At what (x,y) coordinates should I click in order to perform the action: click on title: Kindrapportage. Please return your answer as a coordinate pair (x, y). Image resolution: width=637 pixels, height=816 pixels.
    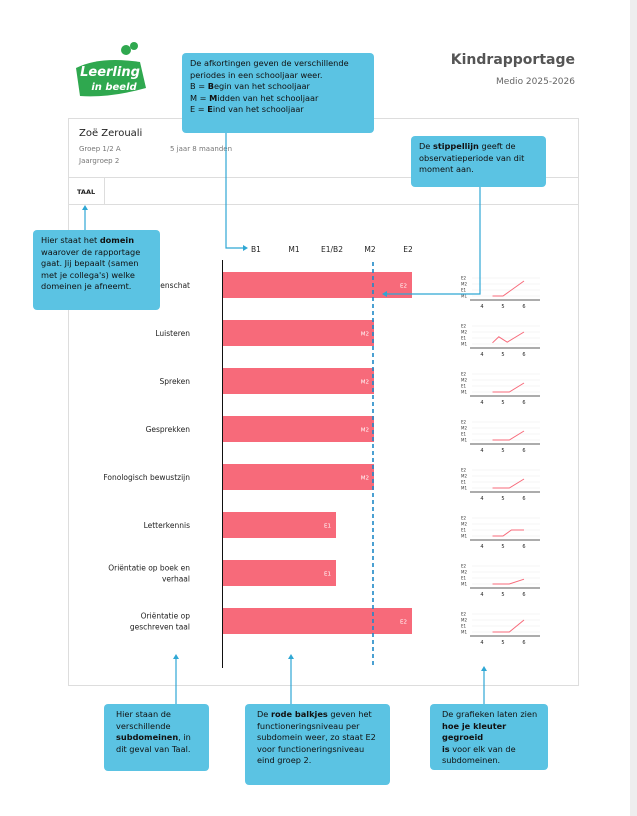
    Looking at the image, I should click on (513, 60).